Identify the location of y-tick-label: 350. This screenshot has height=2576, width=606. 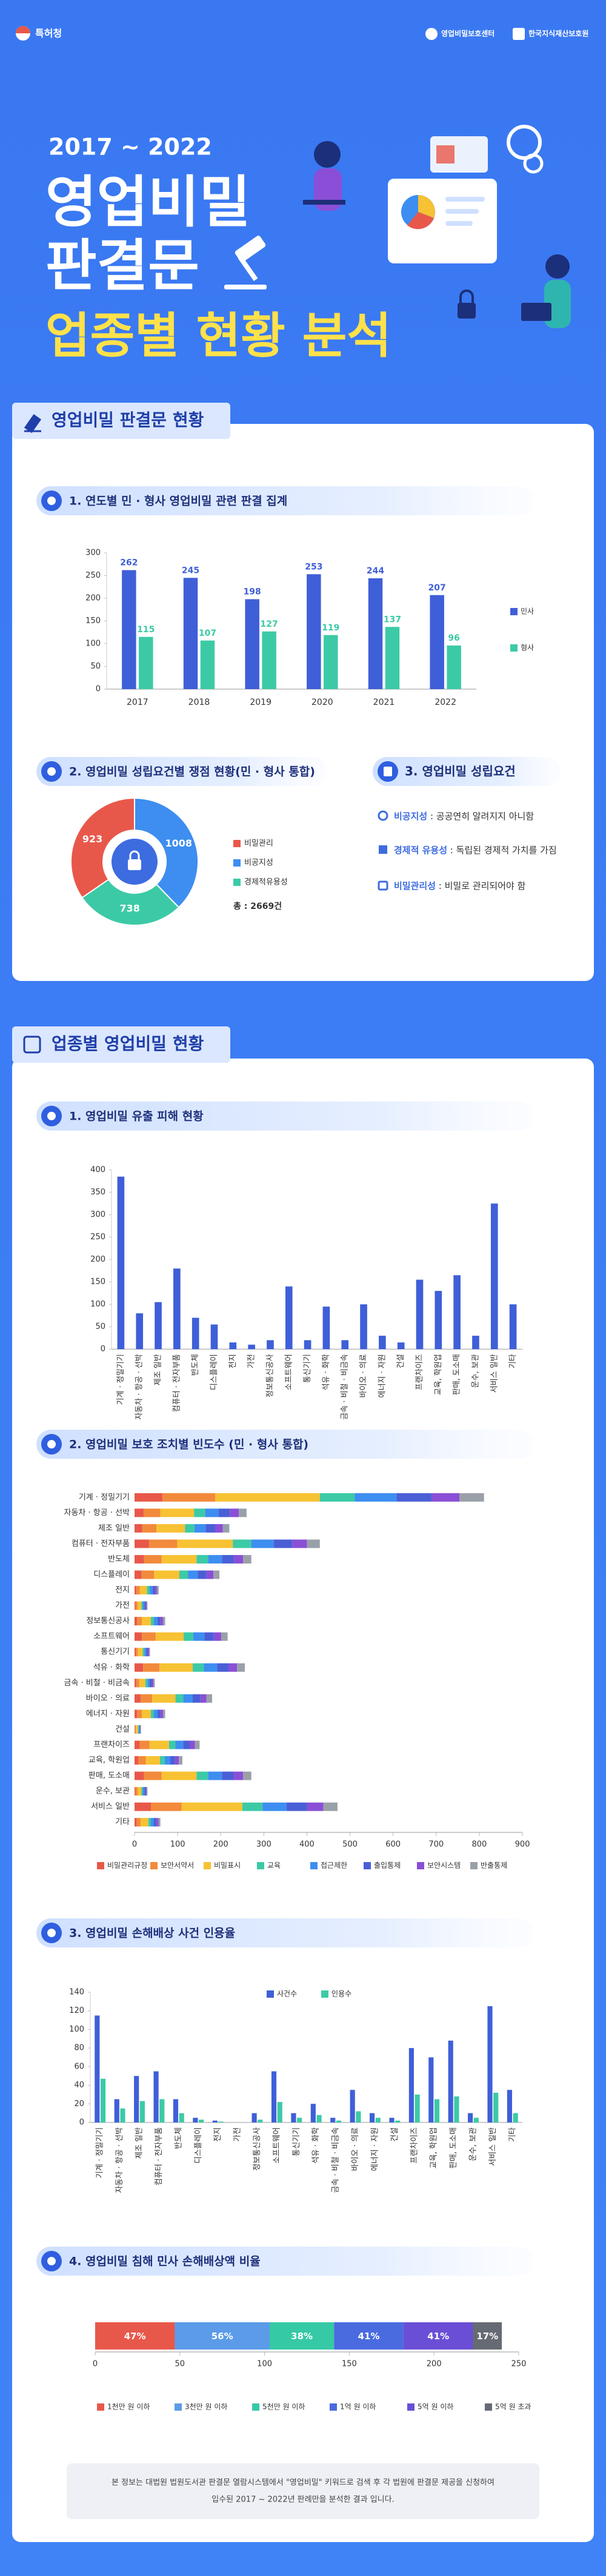
(97, 1192).